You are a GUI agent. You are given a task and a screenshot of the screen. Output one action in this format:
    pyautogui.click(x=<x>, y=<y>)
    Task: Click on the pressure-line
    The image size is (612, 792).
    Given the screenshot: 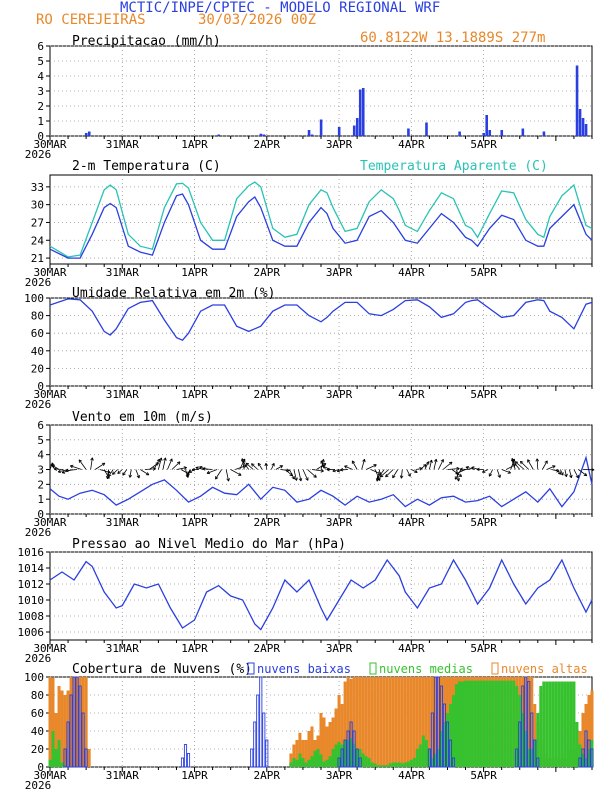 What is the action you would take?
    pyautogui.click(x=321, y=594)
    